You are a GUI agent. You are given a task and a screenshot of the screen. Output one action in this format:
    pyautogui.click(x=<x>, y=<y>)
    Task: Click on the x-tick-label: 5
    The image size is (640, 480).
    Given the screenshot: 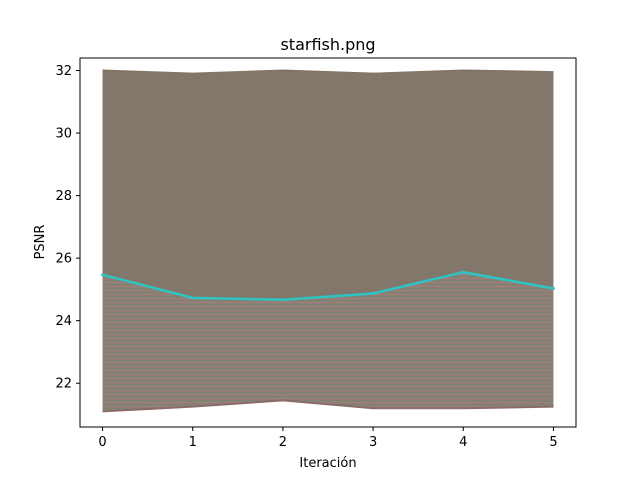 What is the action you would take?
    pyautogui.click(x=553, y=442)
    